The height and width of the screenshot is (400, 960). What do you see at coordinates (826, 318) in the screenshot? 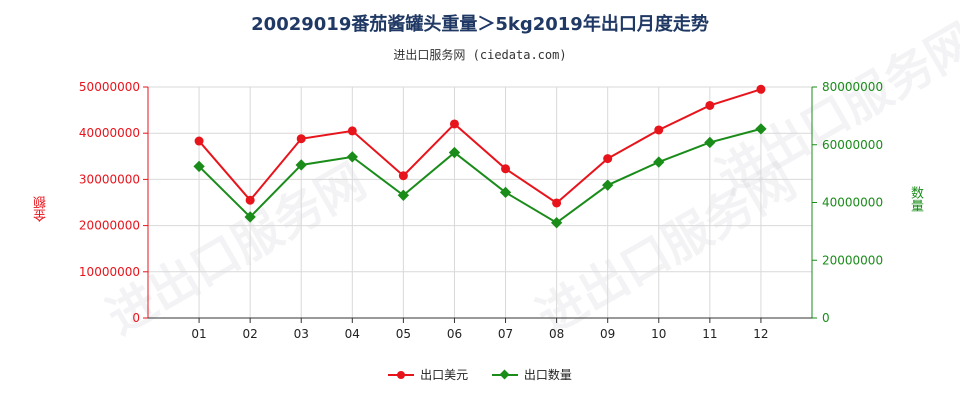
I see `y-tick-label-right: 0` at bounding box center [826, 318].